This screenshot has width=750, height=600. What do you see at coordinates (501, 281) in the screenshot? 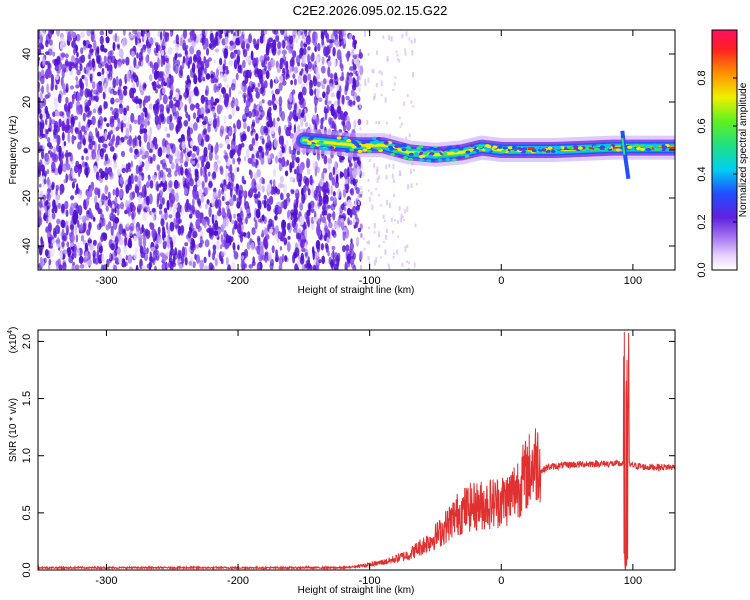
I see `x-tick-label: 0` at bounding box center [501, 281].